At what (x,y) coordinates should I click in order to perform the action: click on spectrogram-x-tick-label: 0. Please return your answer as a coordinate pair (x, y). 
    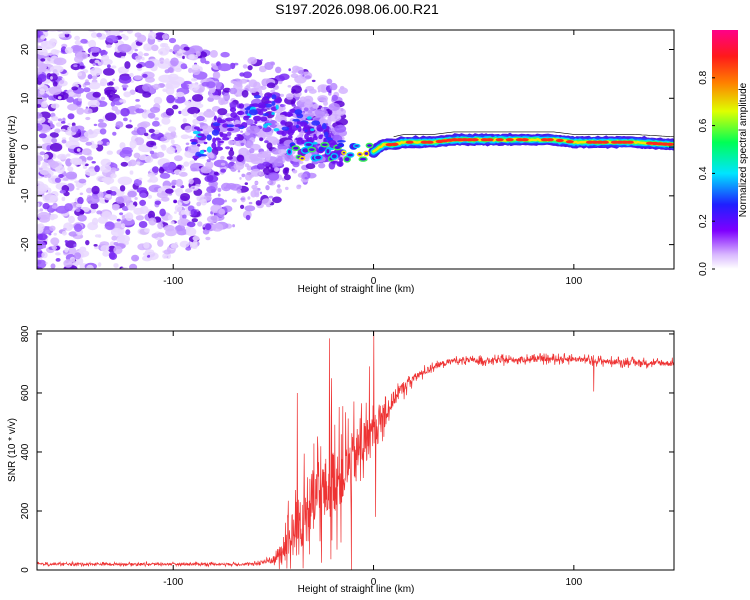
    Looking at the image, I should click on (374, 281).